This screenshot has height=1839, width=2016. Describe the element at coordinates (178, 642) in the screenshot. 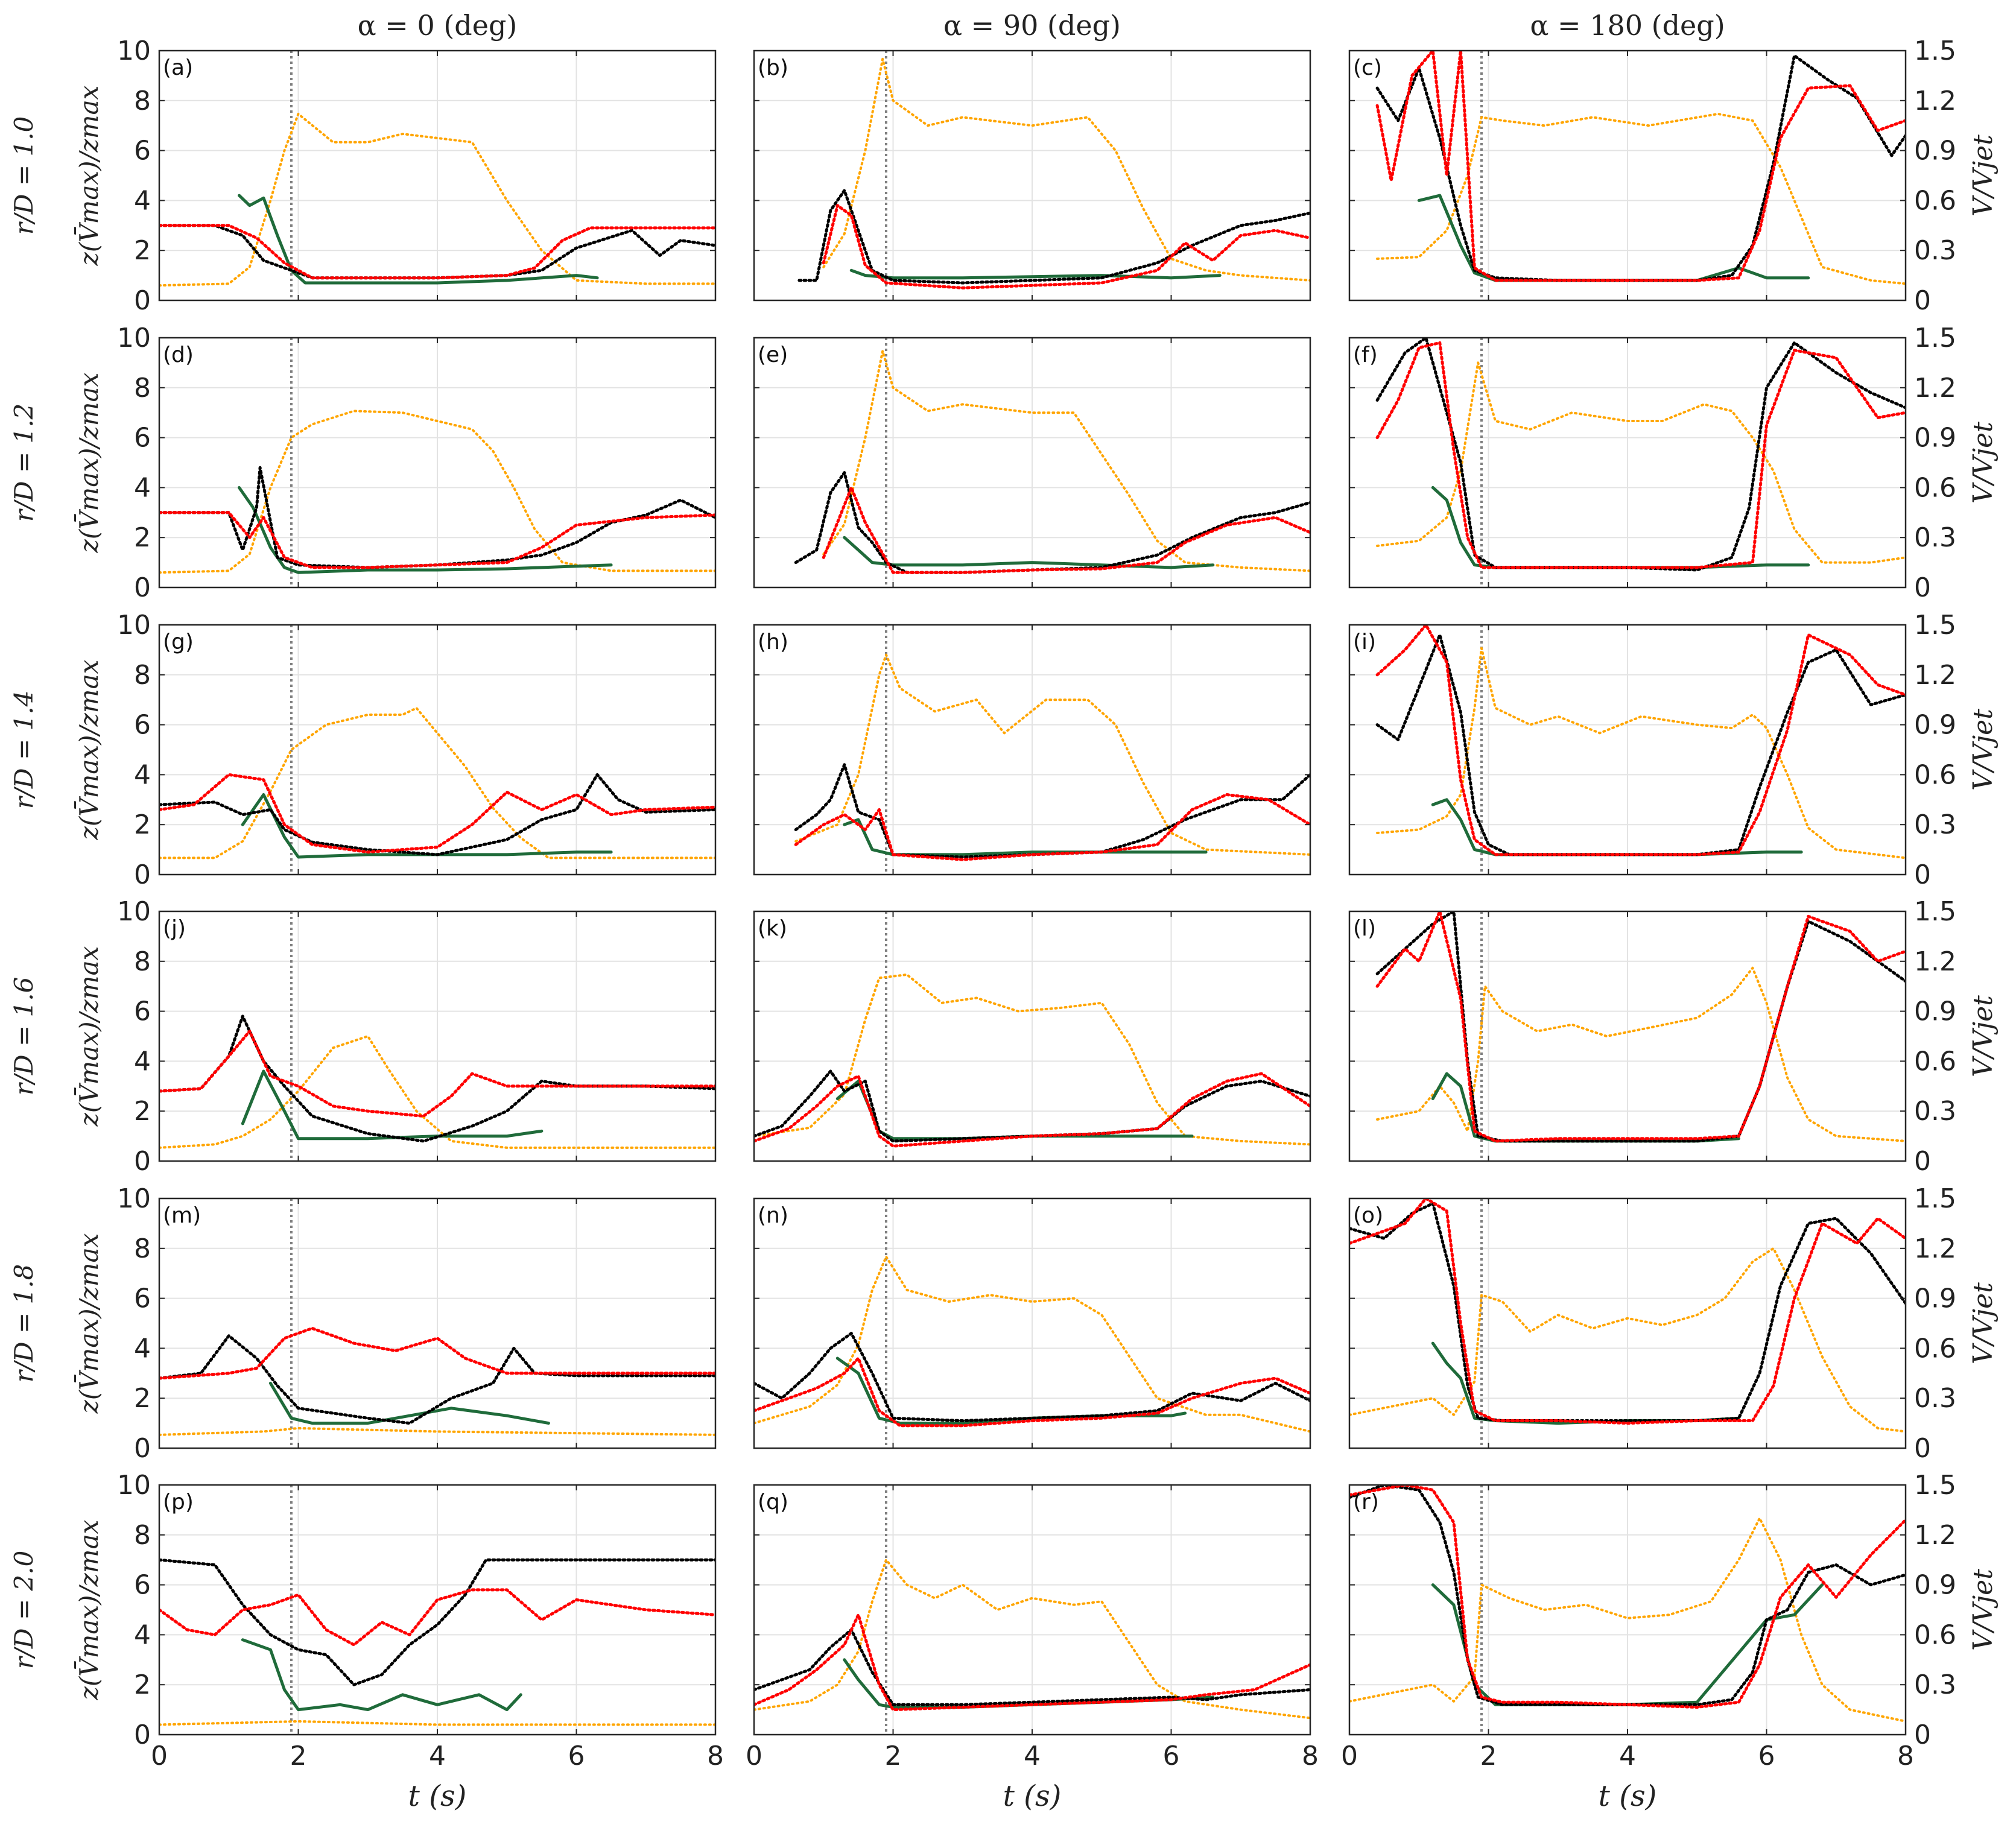

I see `panel-label: (g)` at that location.